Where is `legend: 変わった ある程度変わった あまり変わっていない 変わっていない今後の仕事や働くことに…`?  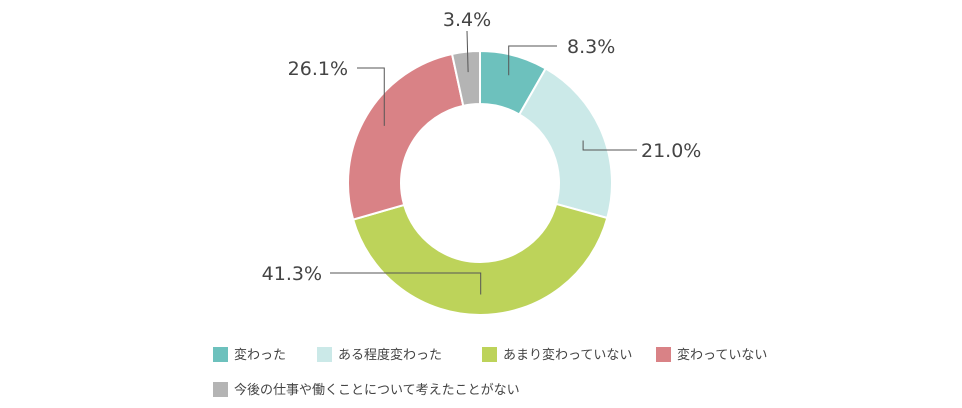
legend: 変わった ある程度変わった あまり変わっていない 変わっていない今後の仕事や働くことに… is located at coordinates (490, 372).